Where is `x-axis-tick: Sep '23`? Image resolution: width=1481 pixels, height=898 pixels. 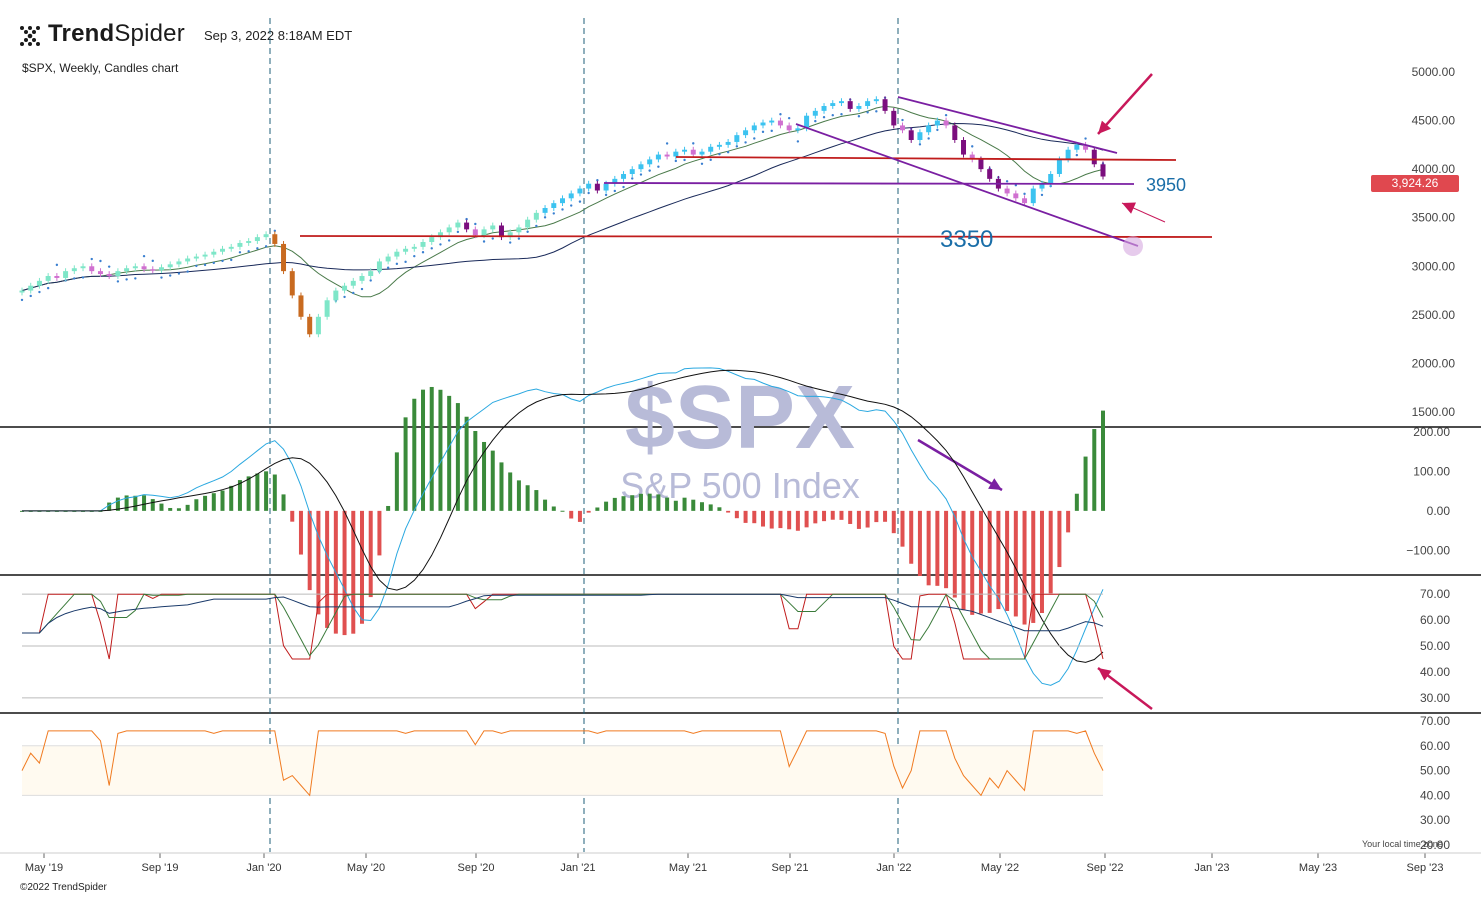
x-axis-tick: Sep '23 is located at coordinates (1425, 868).